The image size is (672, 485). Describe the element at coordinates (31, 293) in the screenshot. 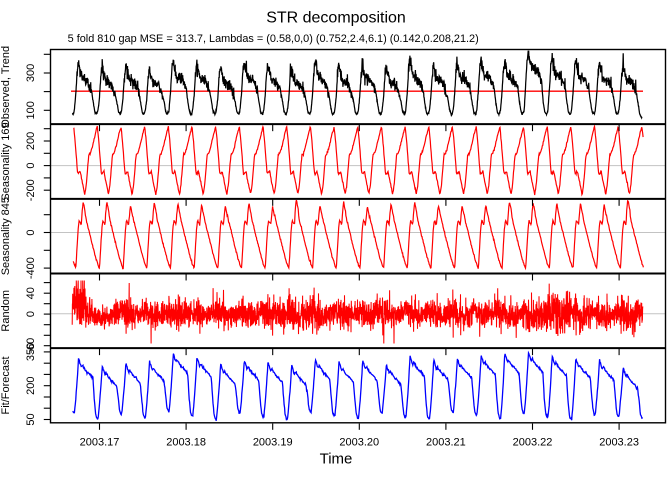

I see `svg-text: 40` at that location.